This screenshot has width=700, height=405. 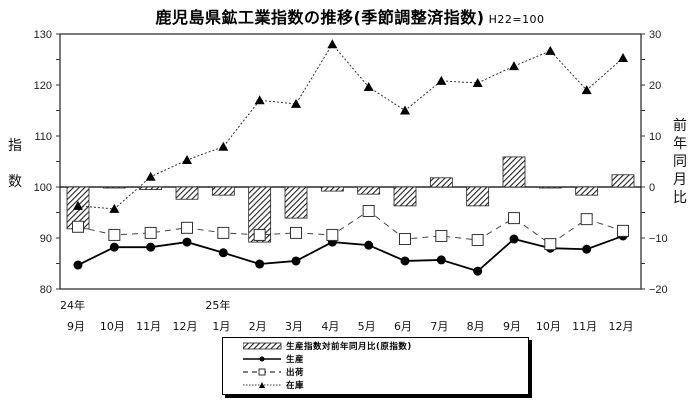 I want to click on dashed-line-square-icon, so click(x=262, y=372).